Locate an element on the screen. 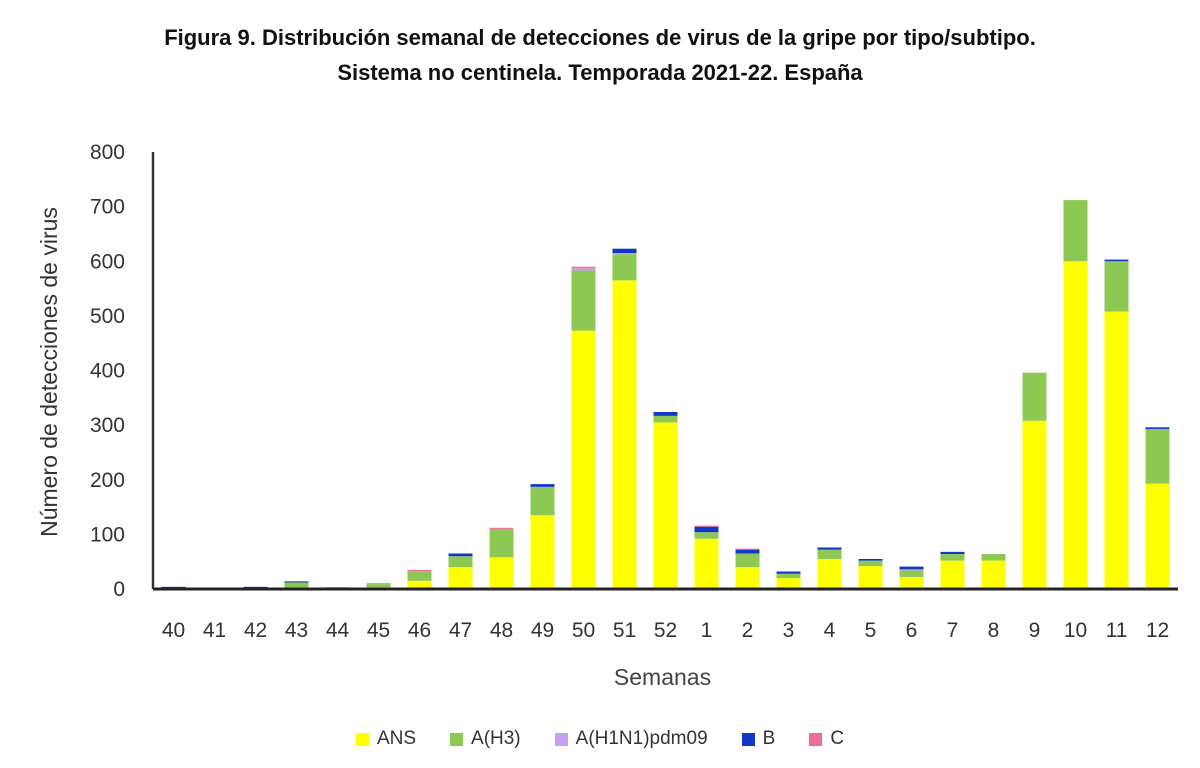 Image resolution: width=1200 pixels, height=768 pixels. legend: ANS A(H3) A(H1N1)pdm09 B C is located at coordinates (600, 739).